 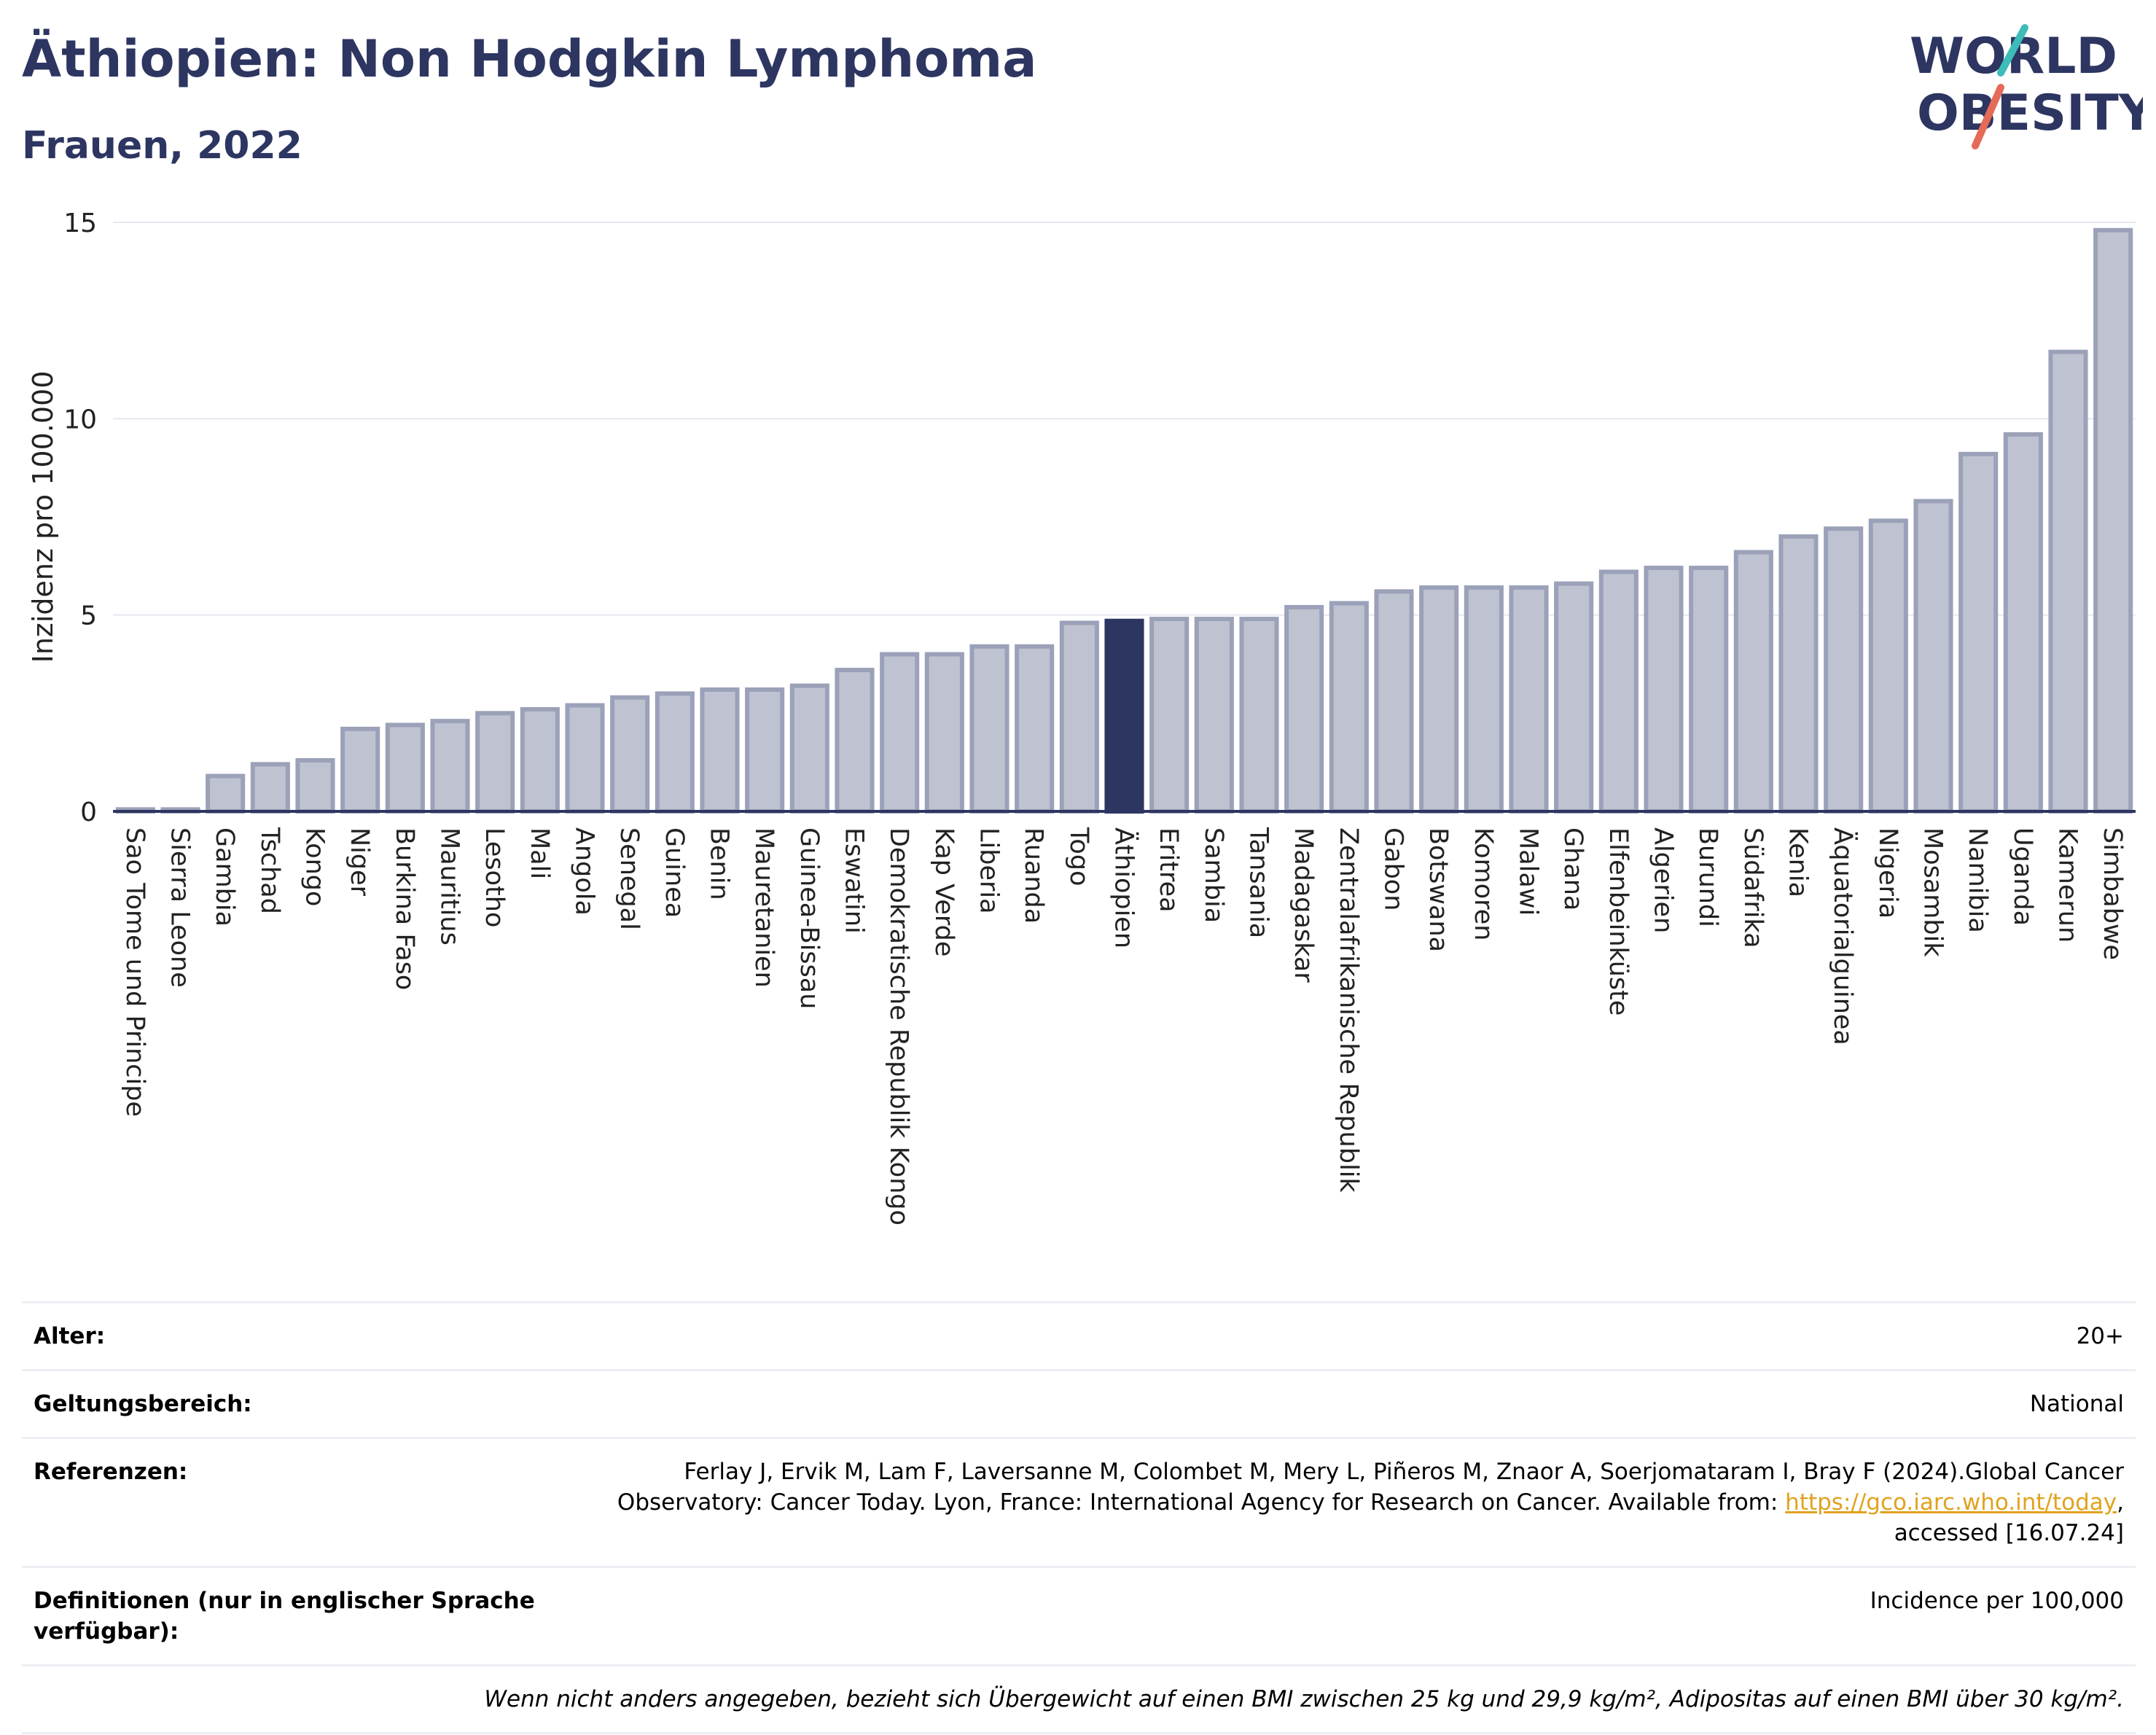 I want to click on x-tick-label: Kamerun, so click(x=2067, y=885).